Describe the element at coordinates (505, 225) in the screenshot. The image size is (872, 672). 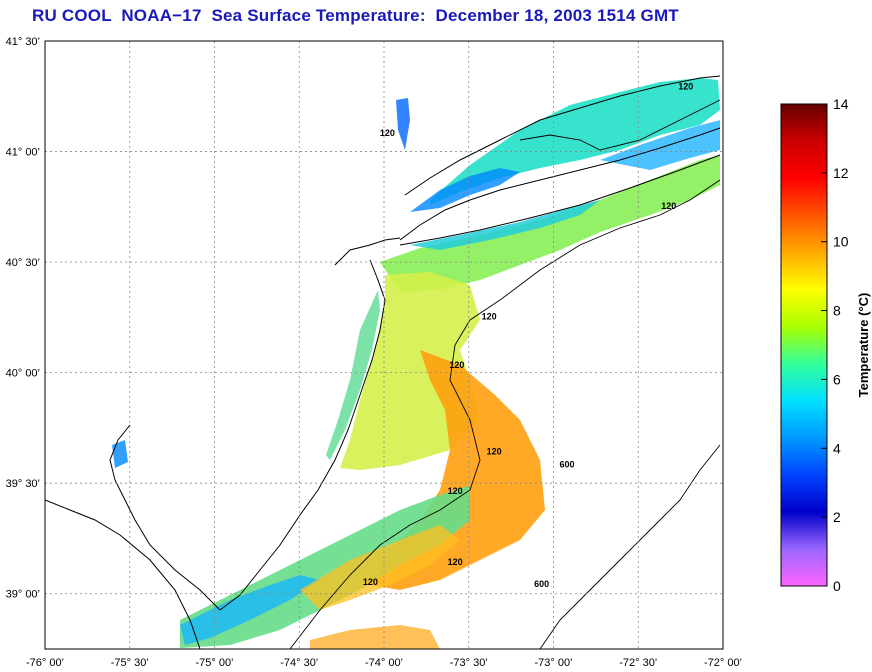
I see `sst-region-bight-cool` at that location.